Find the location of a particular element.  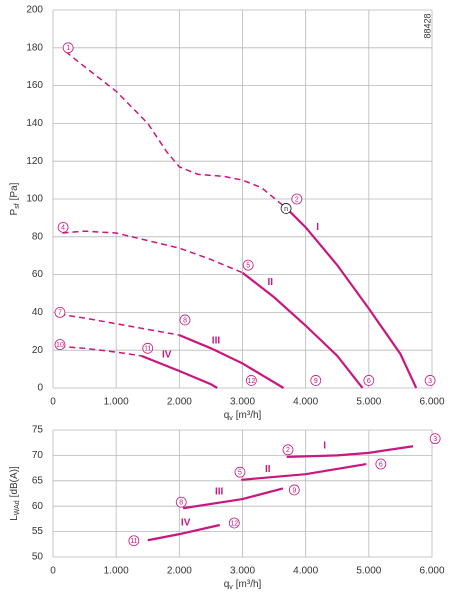

curve-label: II is located at coordinates (268, 469).